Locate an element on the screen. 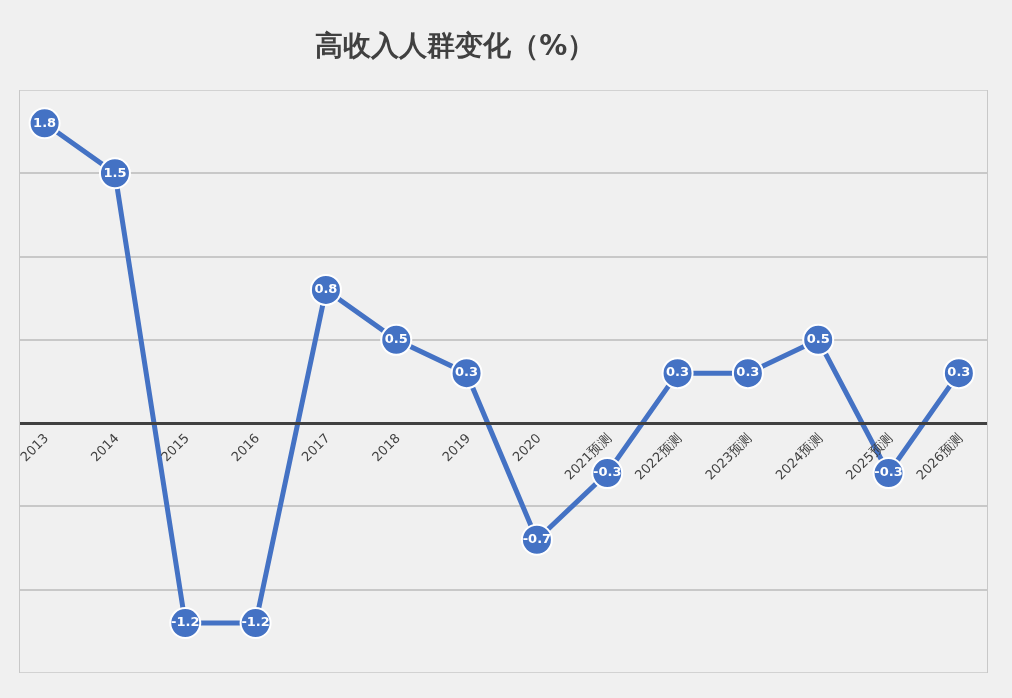 This screenshot has height=698, width=1012. chart-title: 高收入人群变化（%） is located at coordinates (455, 45).